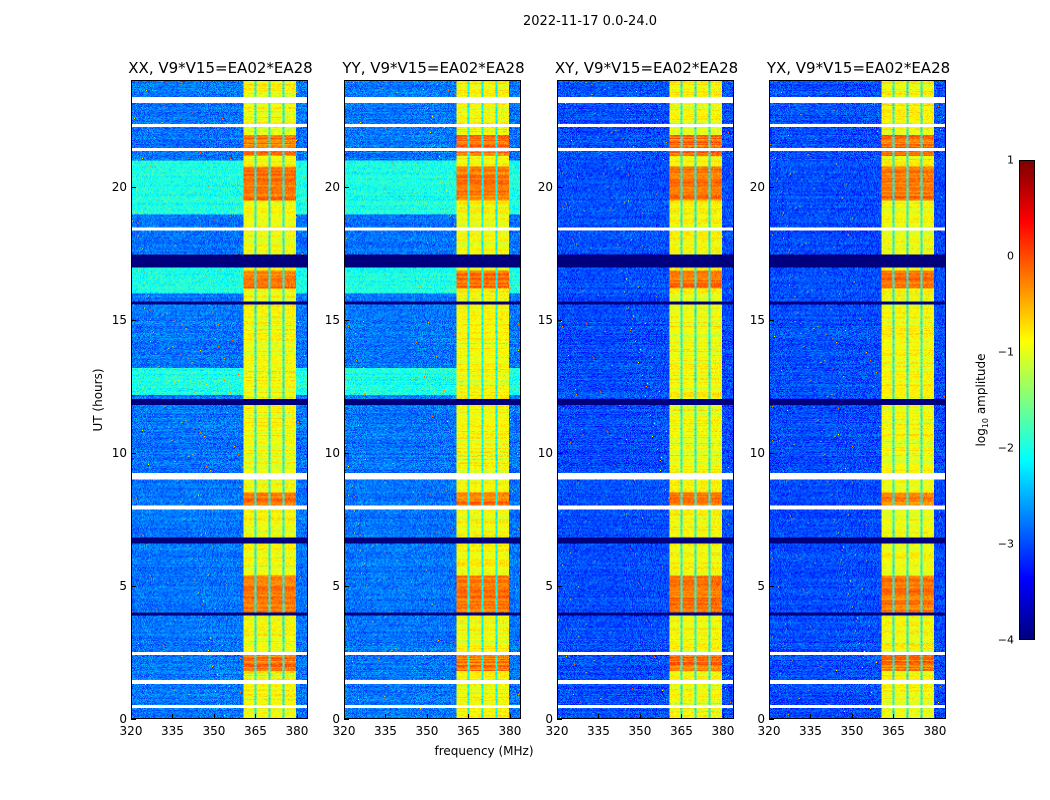 The height and width of the screenshot is (800, 1050). I want to click on heatmap-panel-3: YX, V9*V15=EA02*EA28, so click(858, 389).